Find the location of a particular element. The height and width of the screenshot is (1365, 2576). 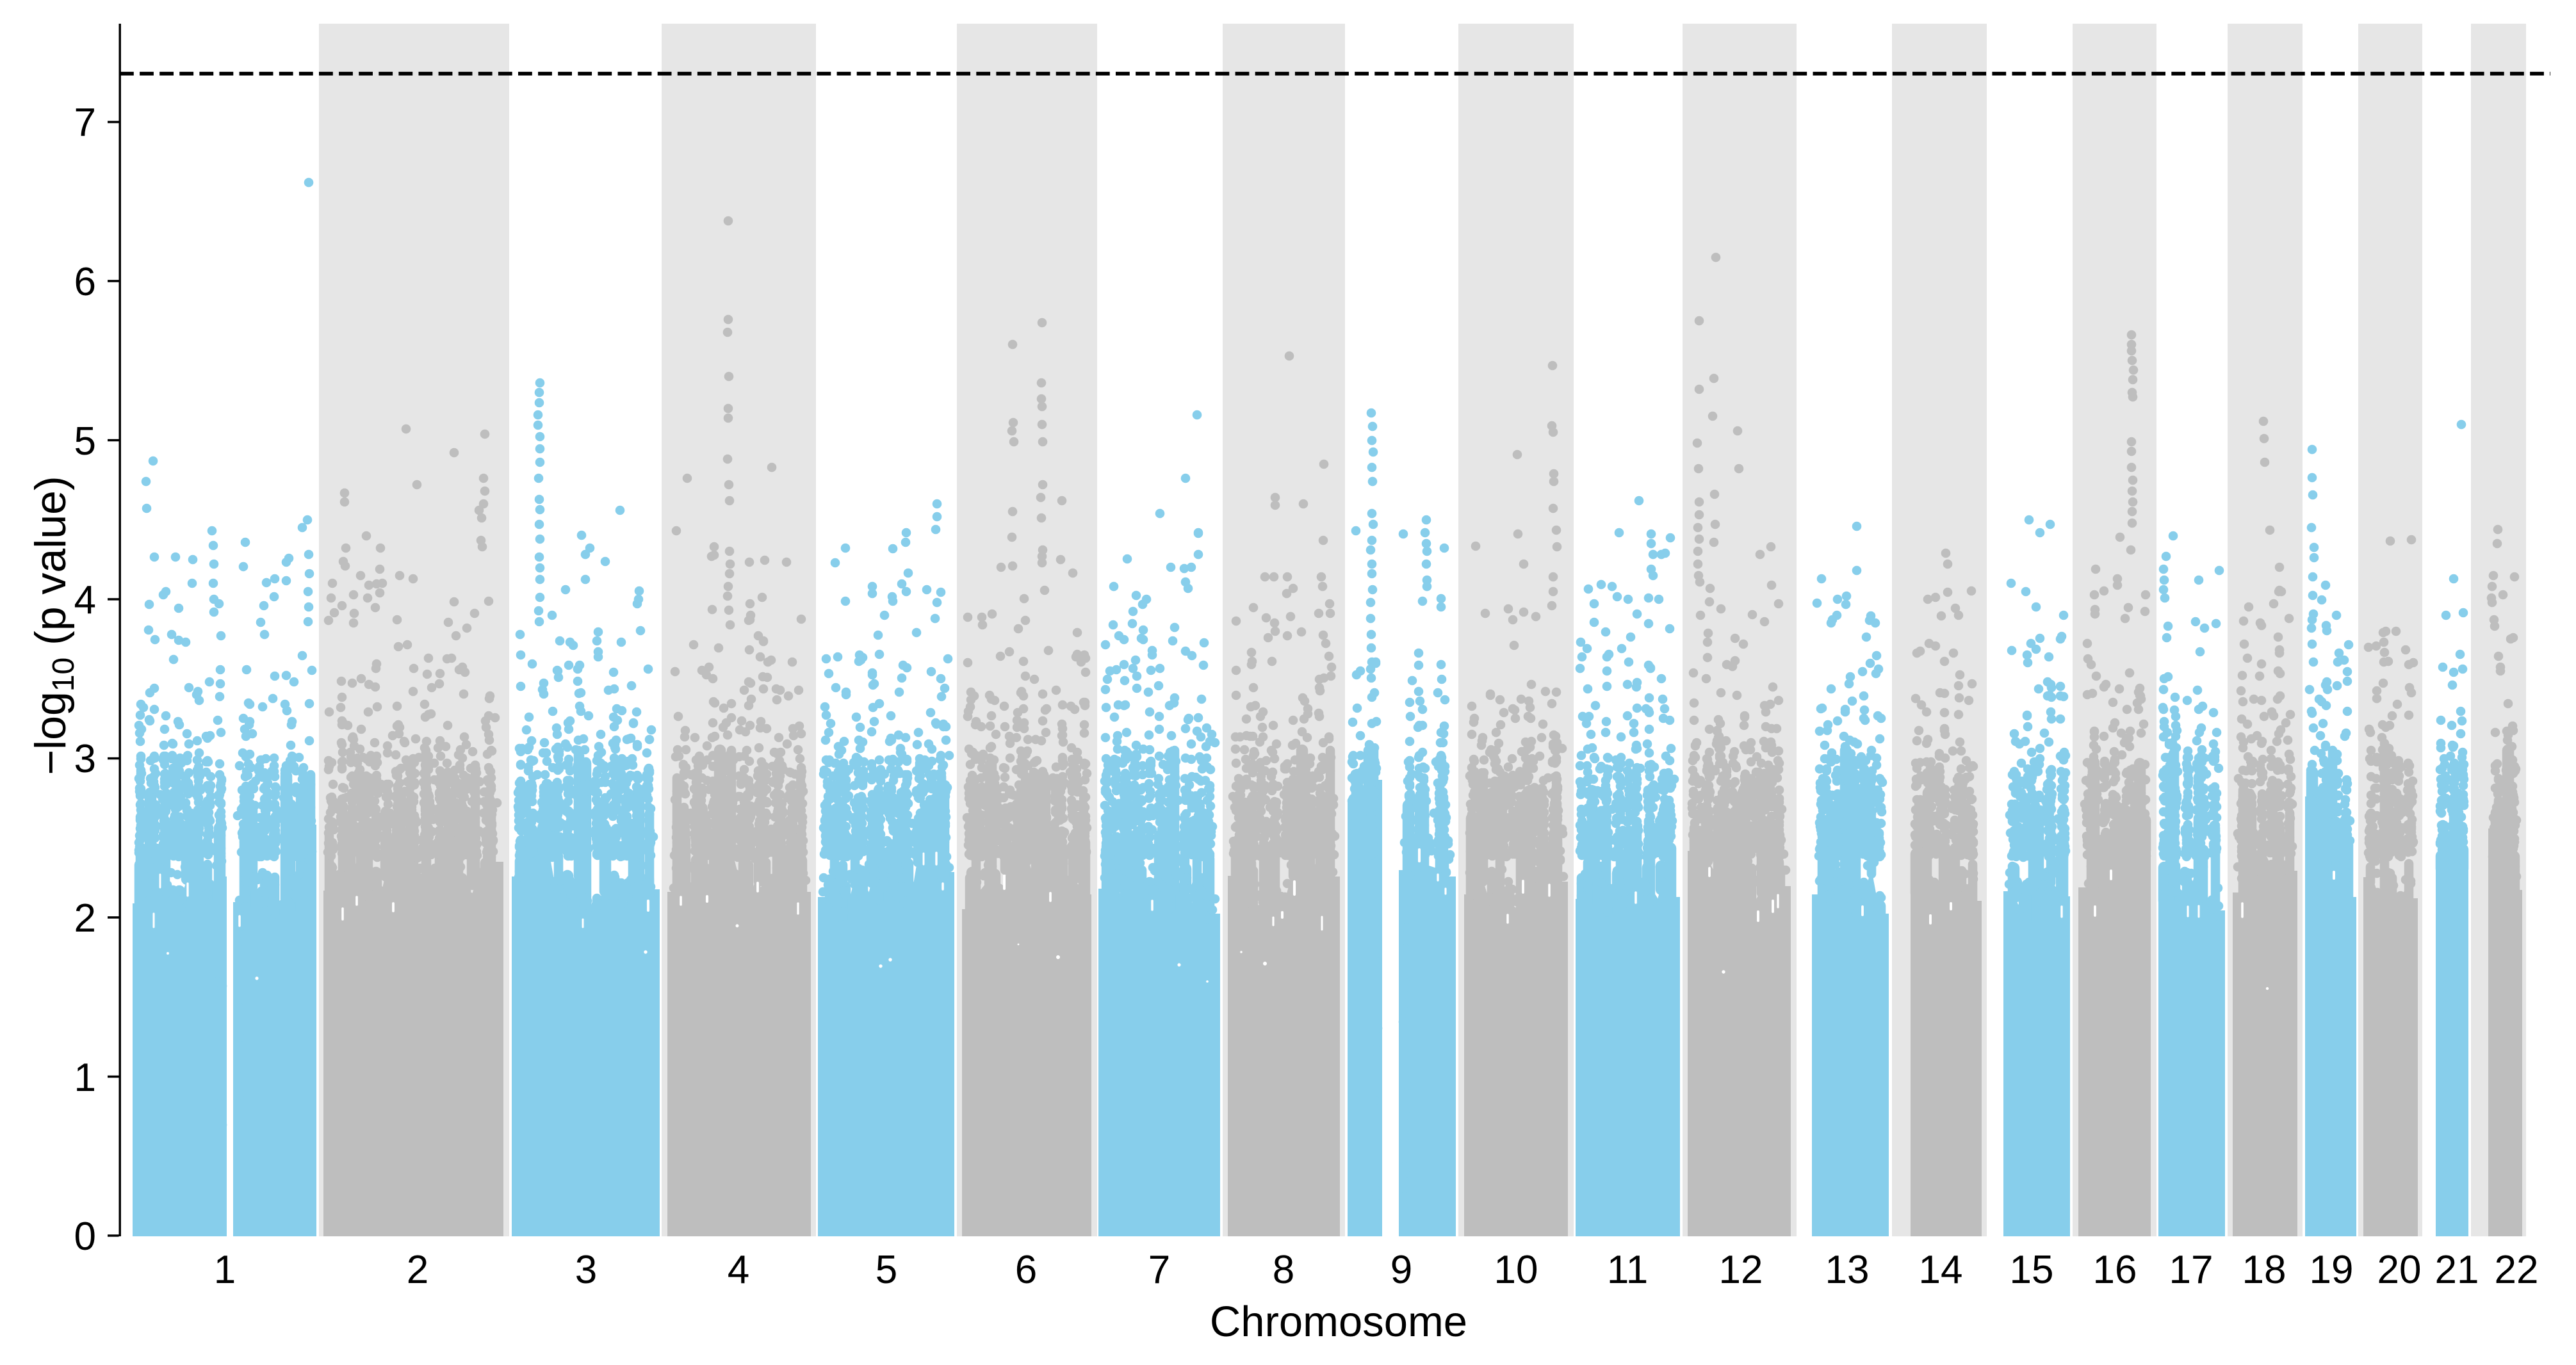

svg-text: 8 is located at coordinates (1283, 1270).